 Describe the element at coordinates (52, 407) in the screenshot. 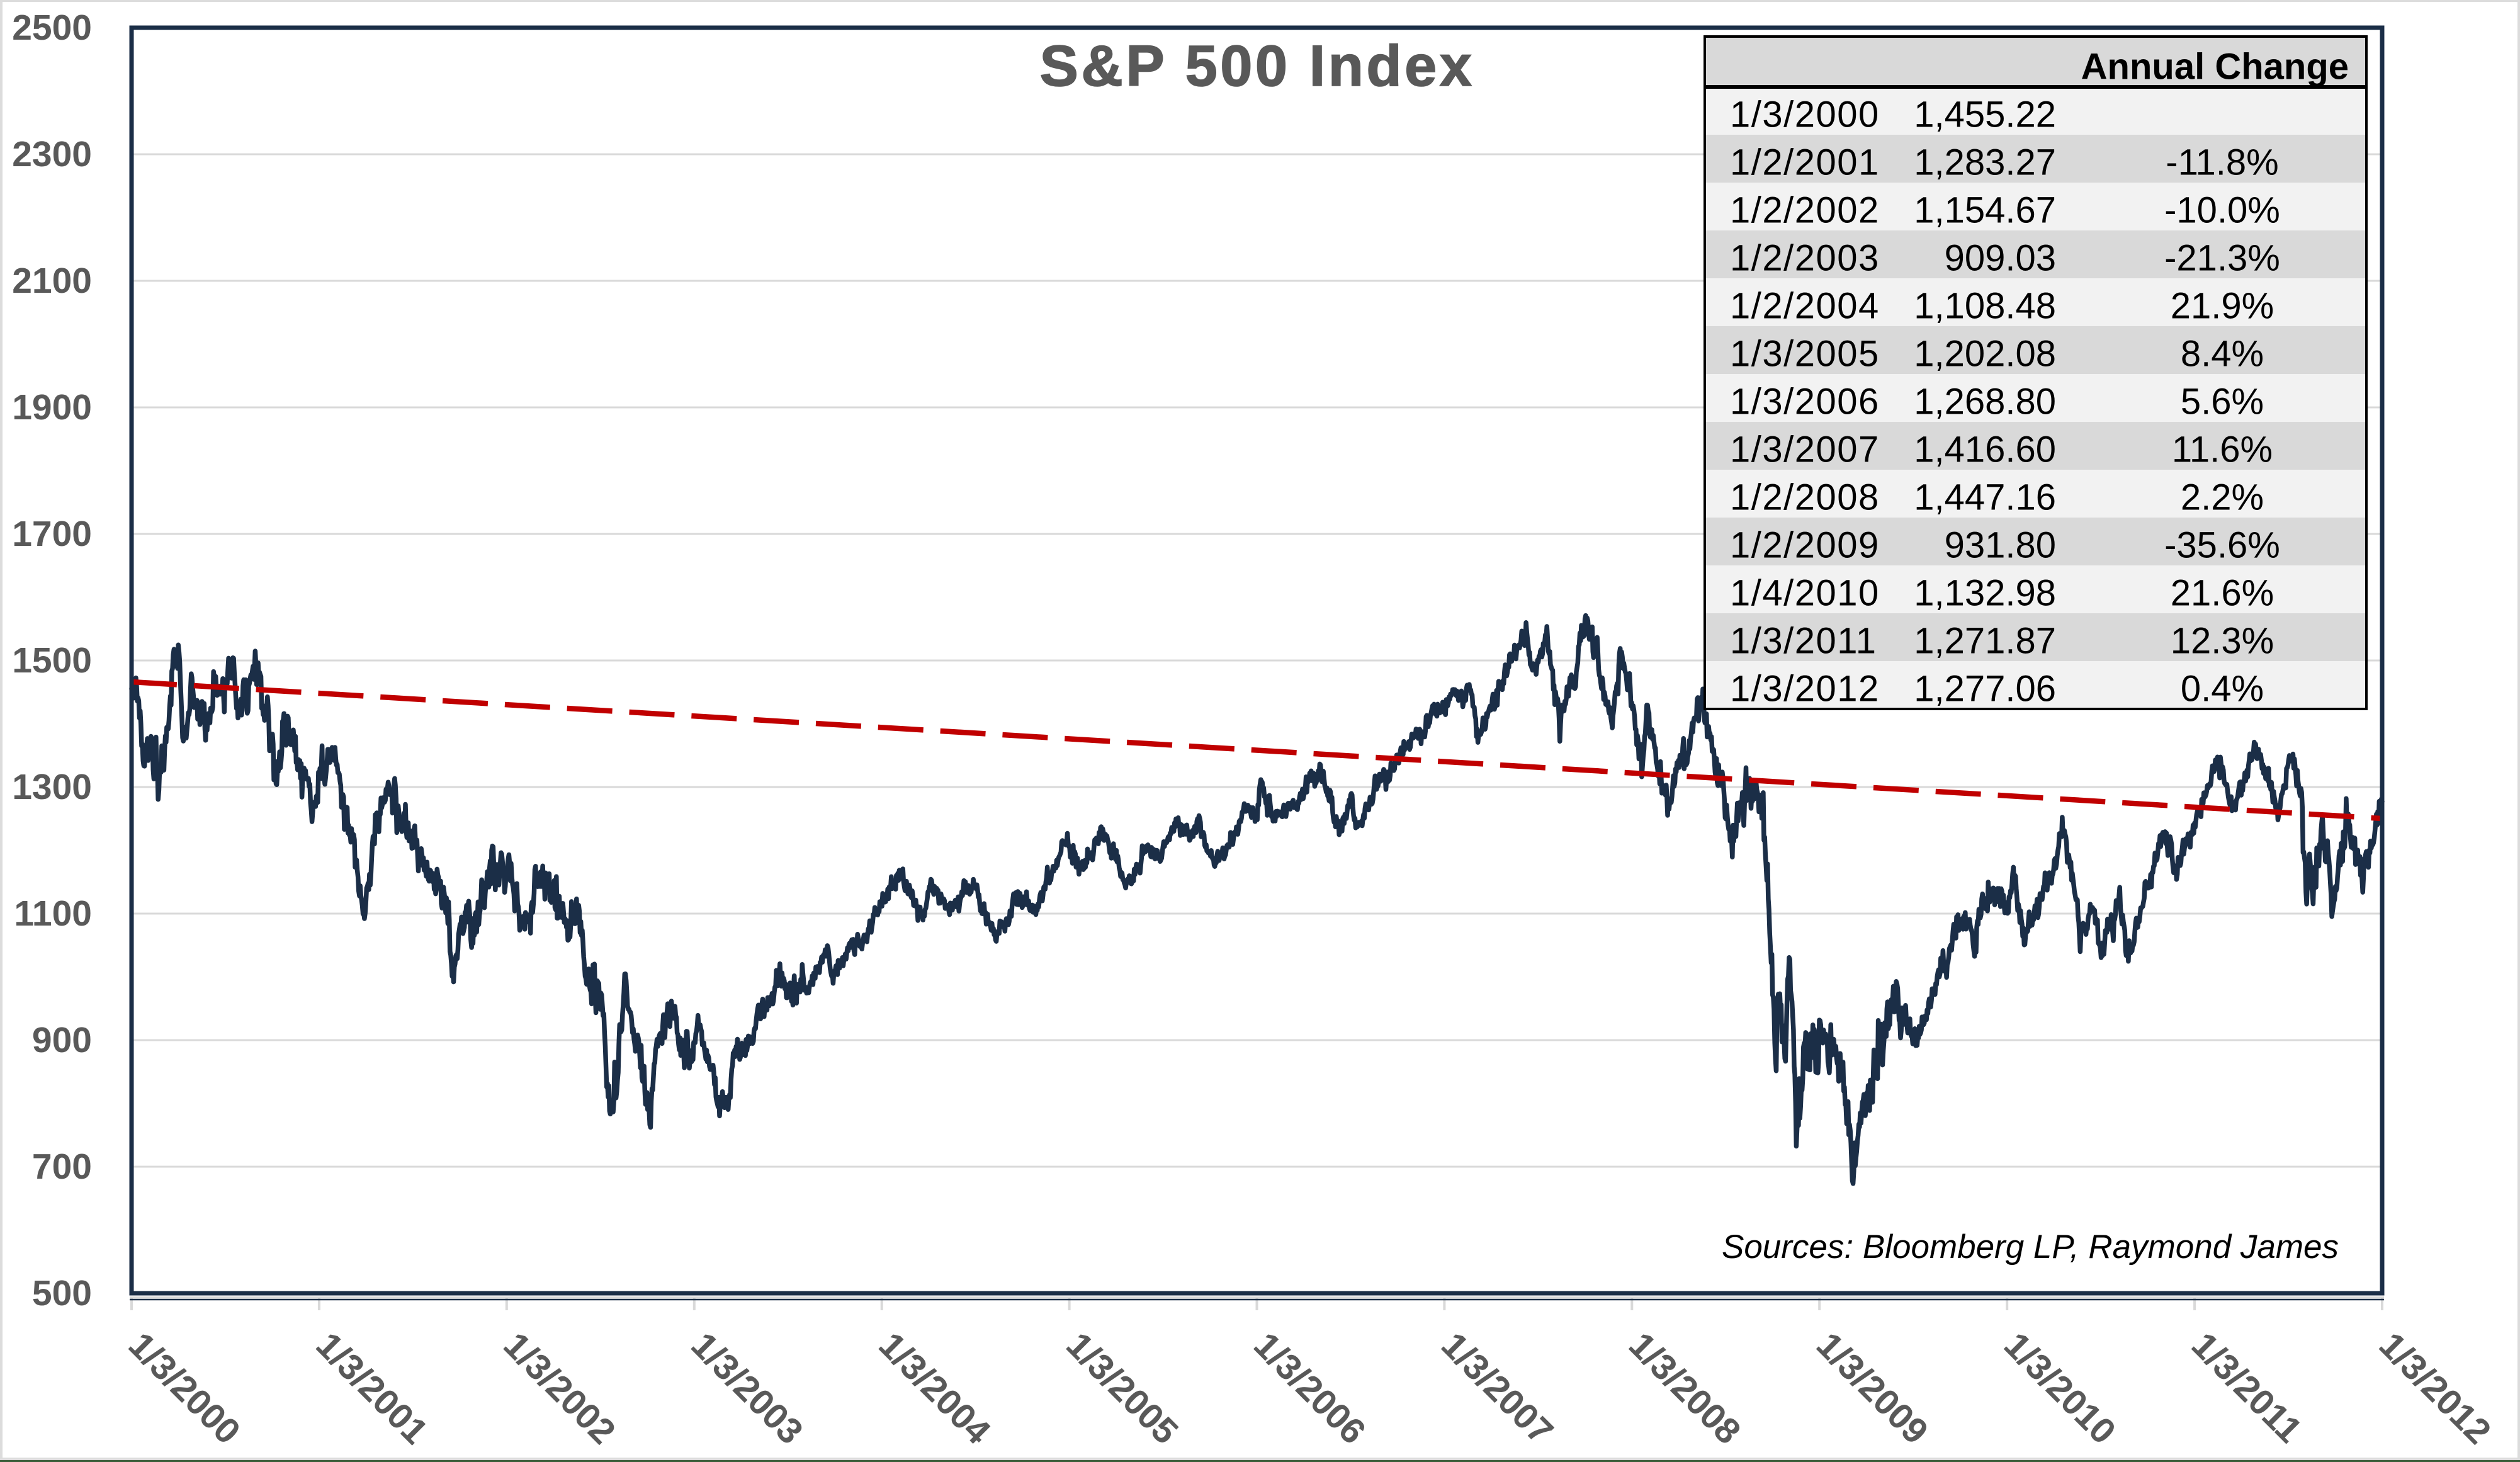

I see `svg-text: 1900` at that location.